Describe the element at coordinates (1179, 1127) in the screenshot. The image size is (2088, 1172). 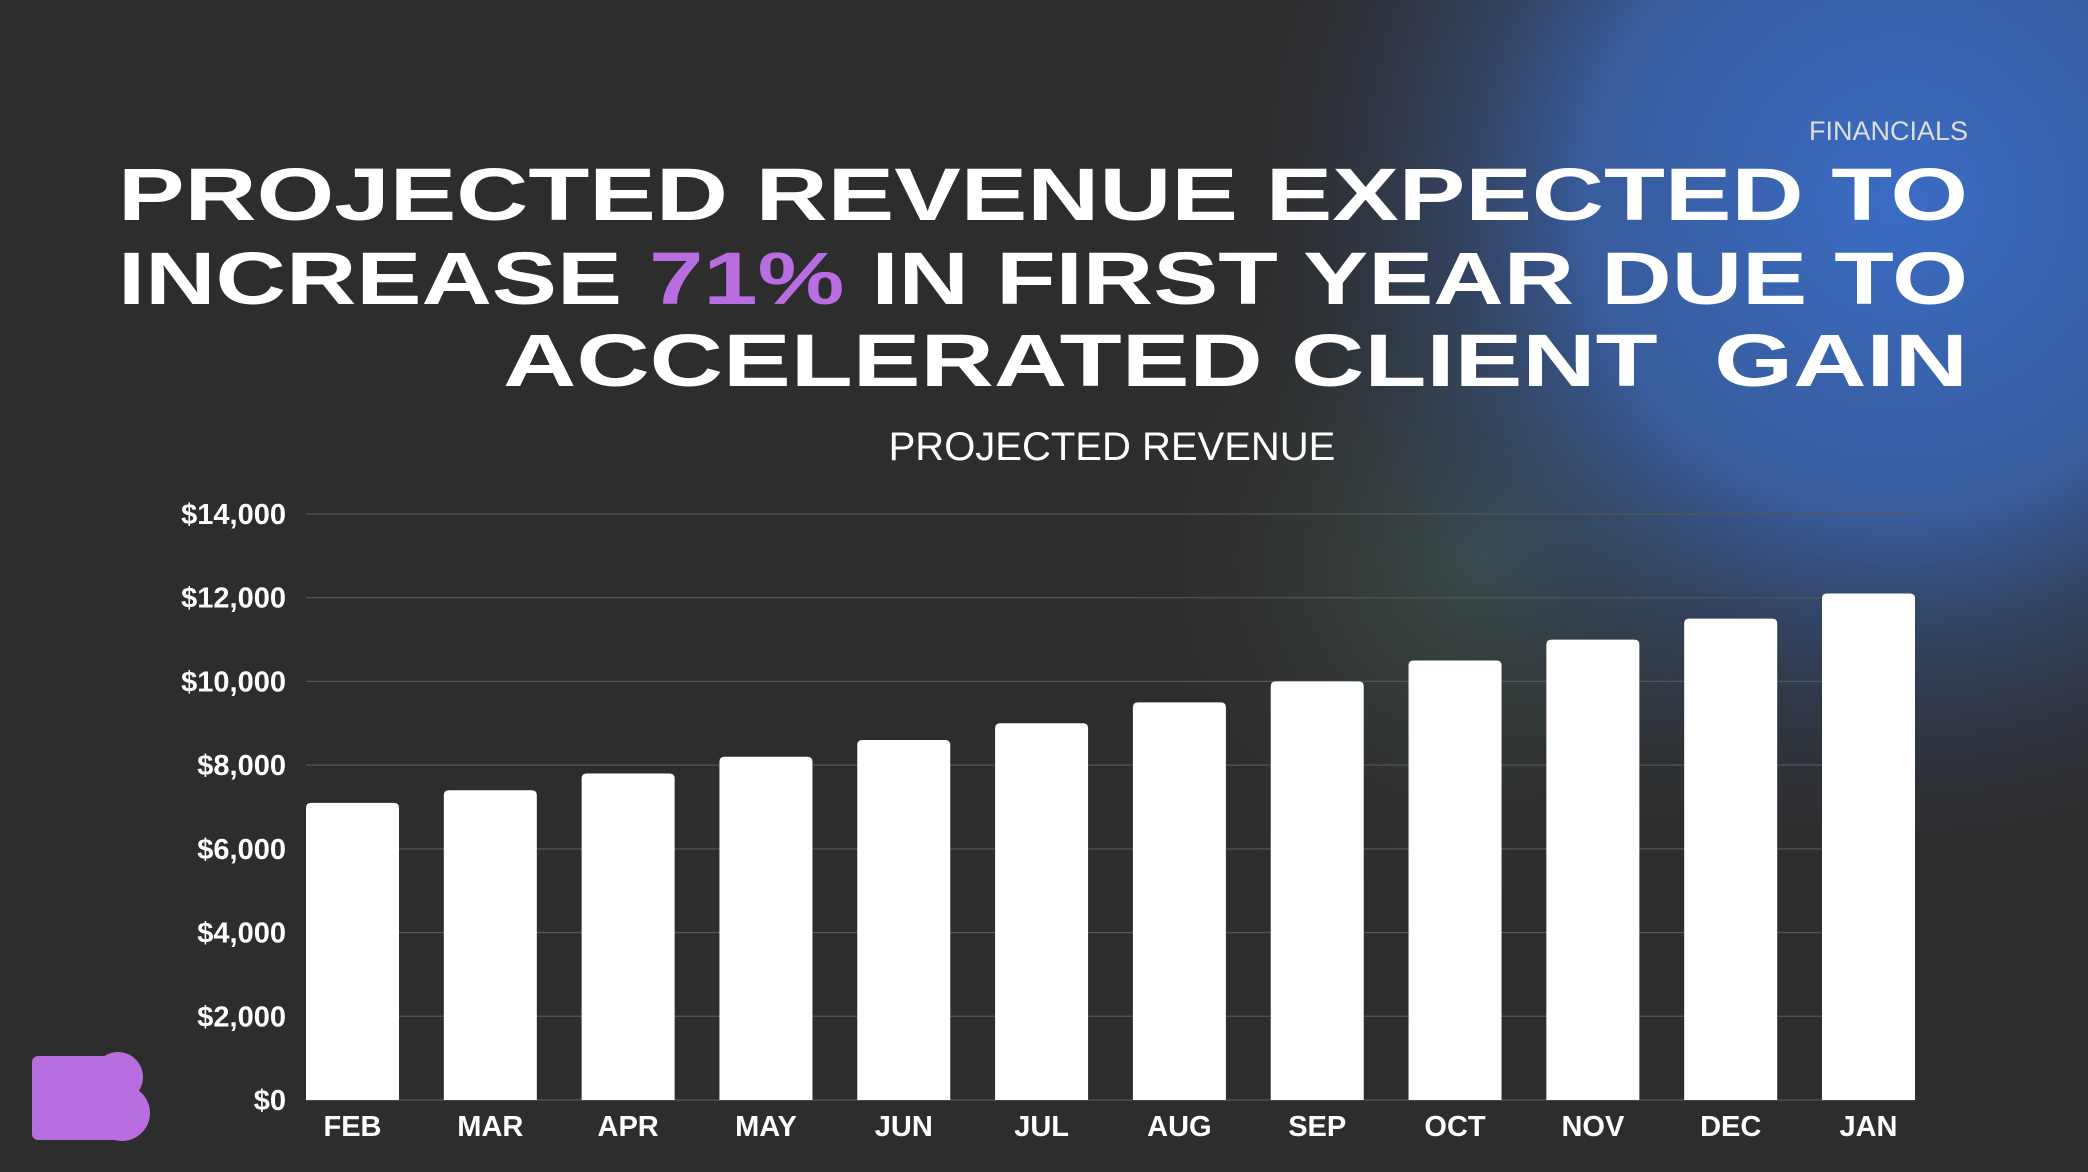
I see `x-tick-label: AUG` at that location.